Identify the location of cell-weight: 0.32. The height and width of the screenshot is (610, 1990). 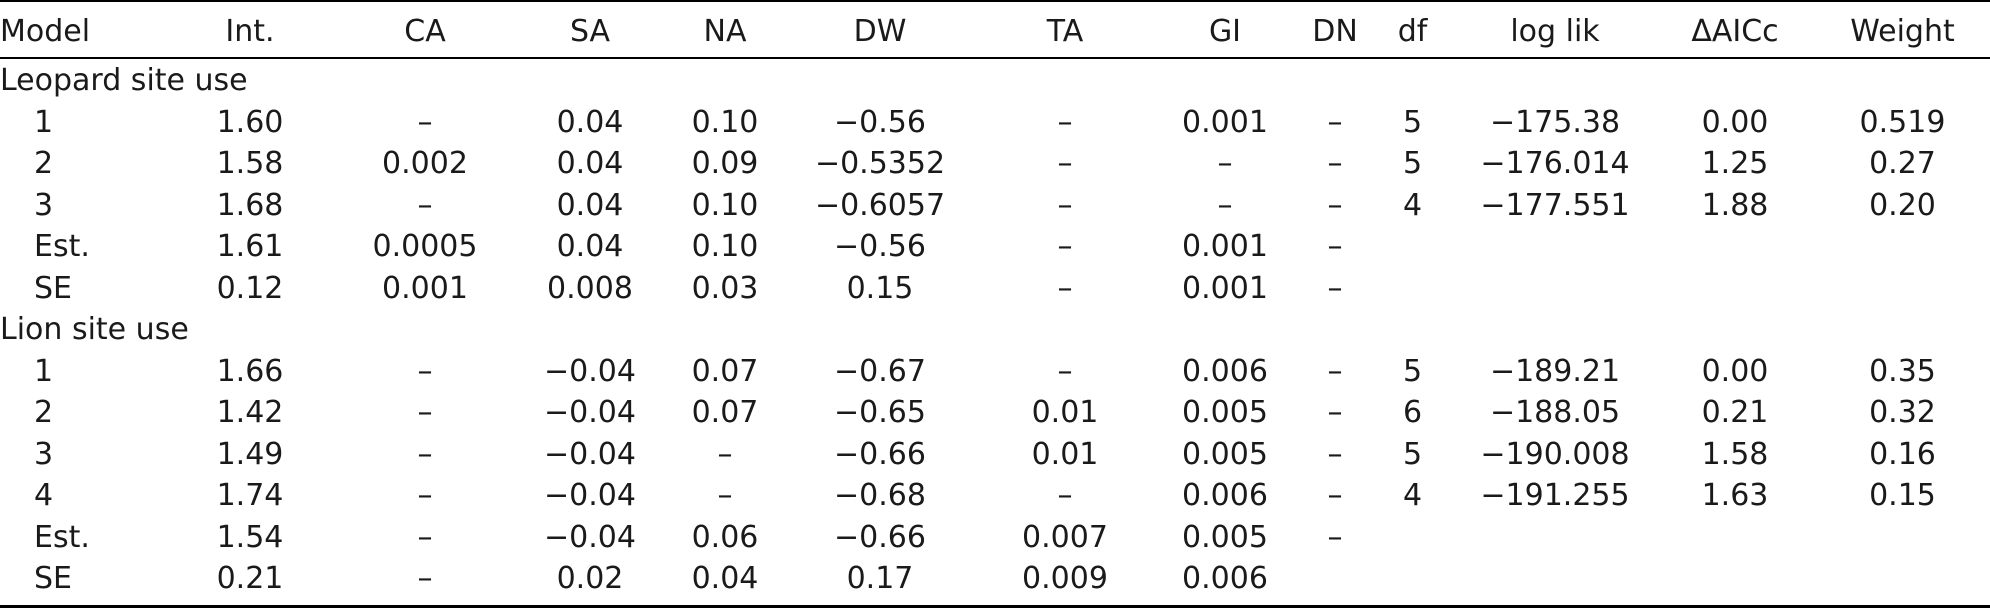
(1902, 413).